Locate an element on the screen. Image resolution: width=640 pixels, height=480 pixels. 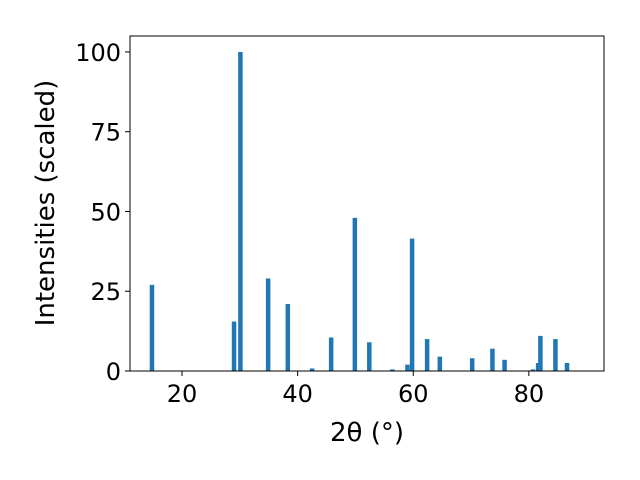
y-tick-label: 100 is located at coordinates (98, 53).